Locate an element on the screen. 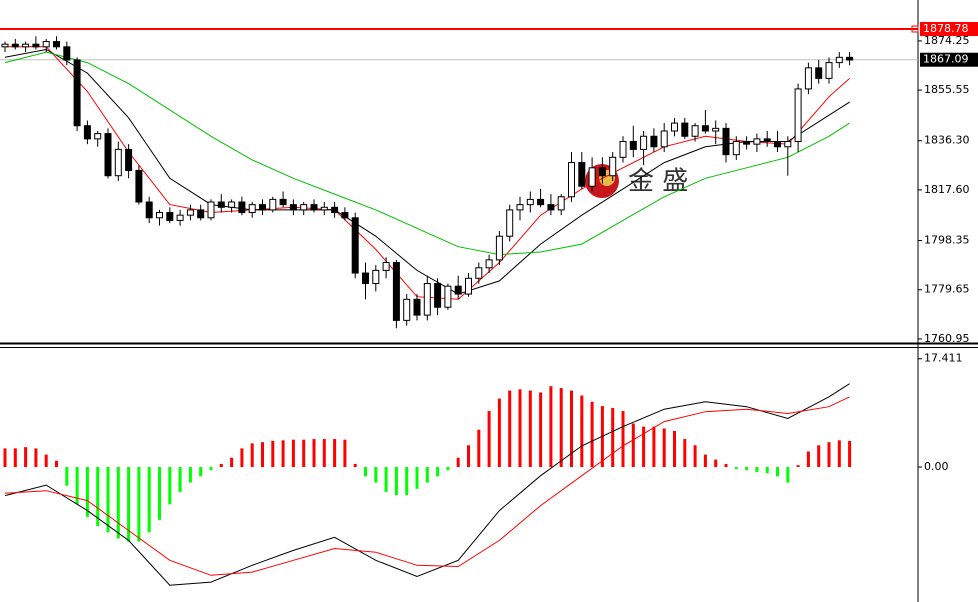 This screenshot has width=978, height=602. y-tick-label: 1855.55 is located at coordinates (947, 89).